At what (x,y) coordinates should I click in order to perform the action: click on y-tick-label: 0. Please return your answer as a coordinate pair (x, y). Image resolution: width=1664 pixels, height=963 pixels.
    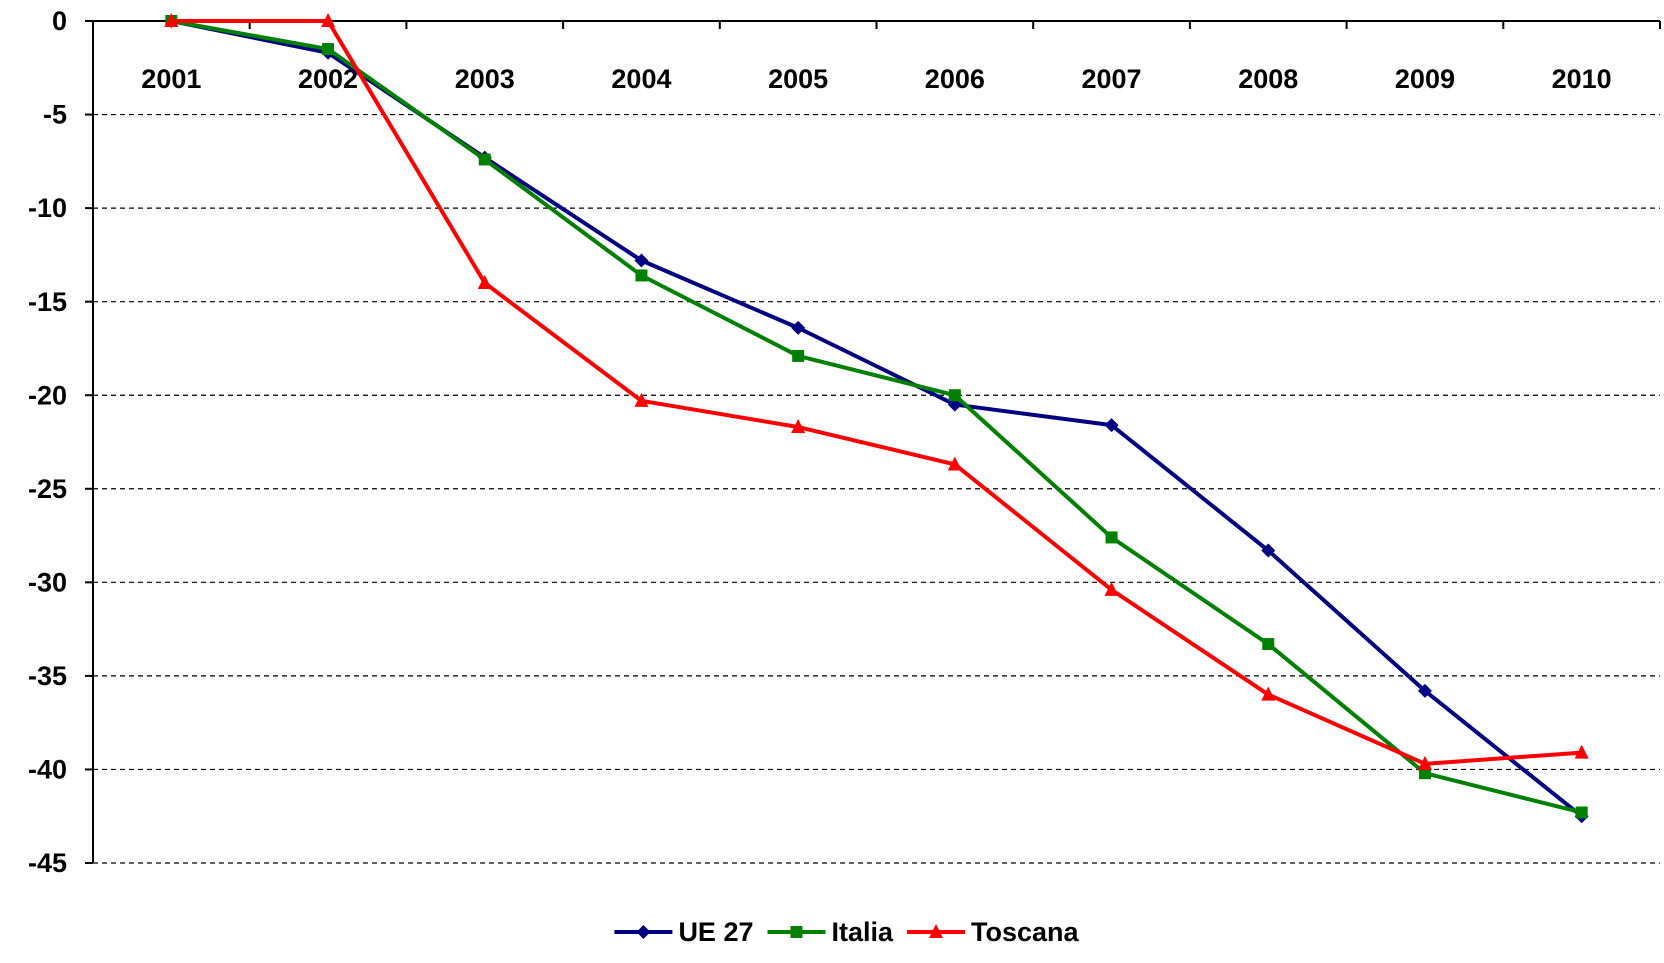
    Looking at the image, I should click on (59, 21).